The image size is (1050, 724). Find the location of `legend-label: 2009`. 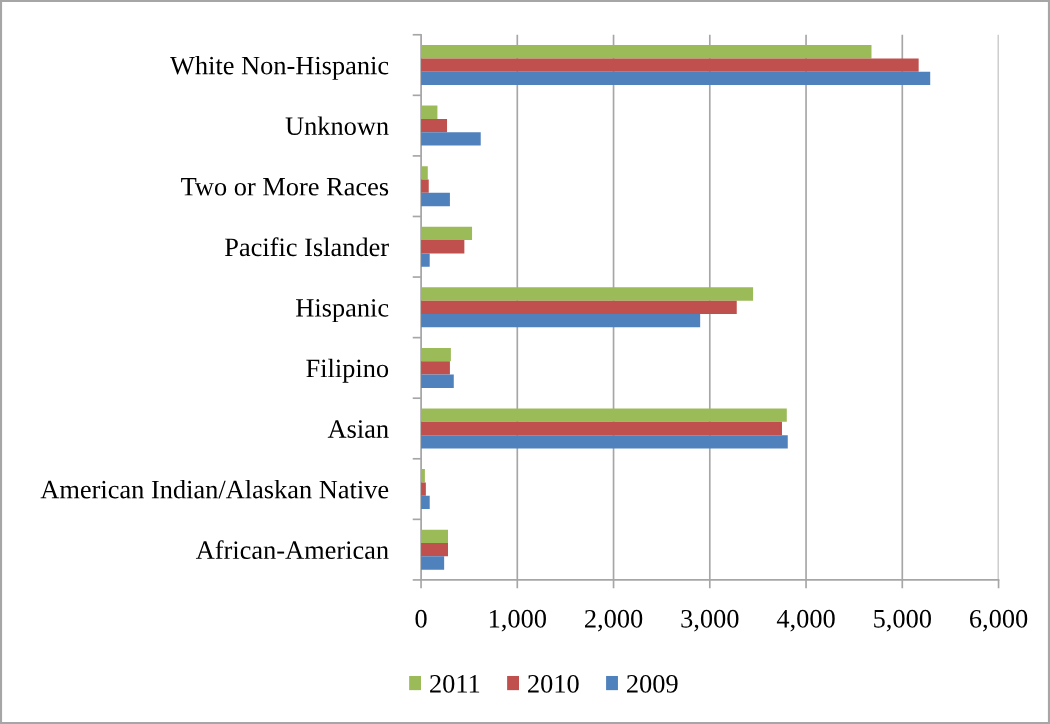

legend-label: 2009 is located at coordinates (652, 683).